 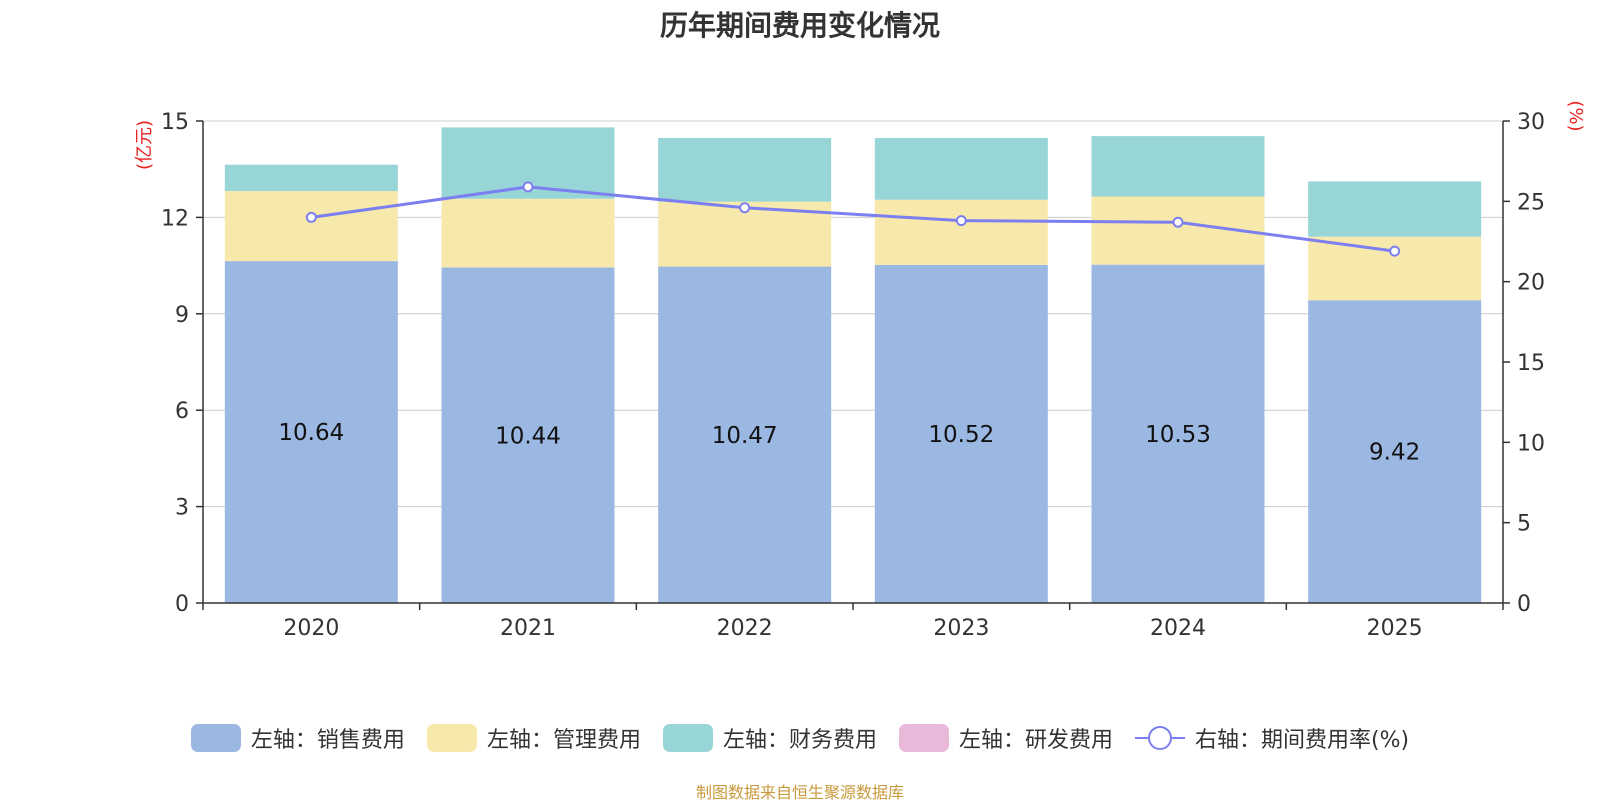 I want to click on legend: 左轴：销售费用 左轴：管理费用 左轴：财务费用 左轴：研发费用 右轴：期间费用率(%), so click(x=800, y=738).